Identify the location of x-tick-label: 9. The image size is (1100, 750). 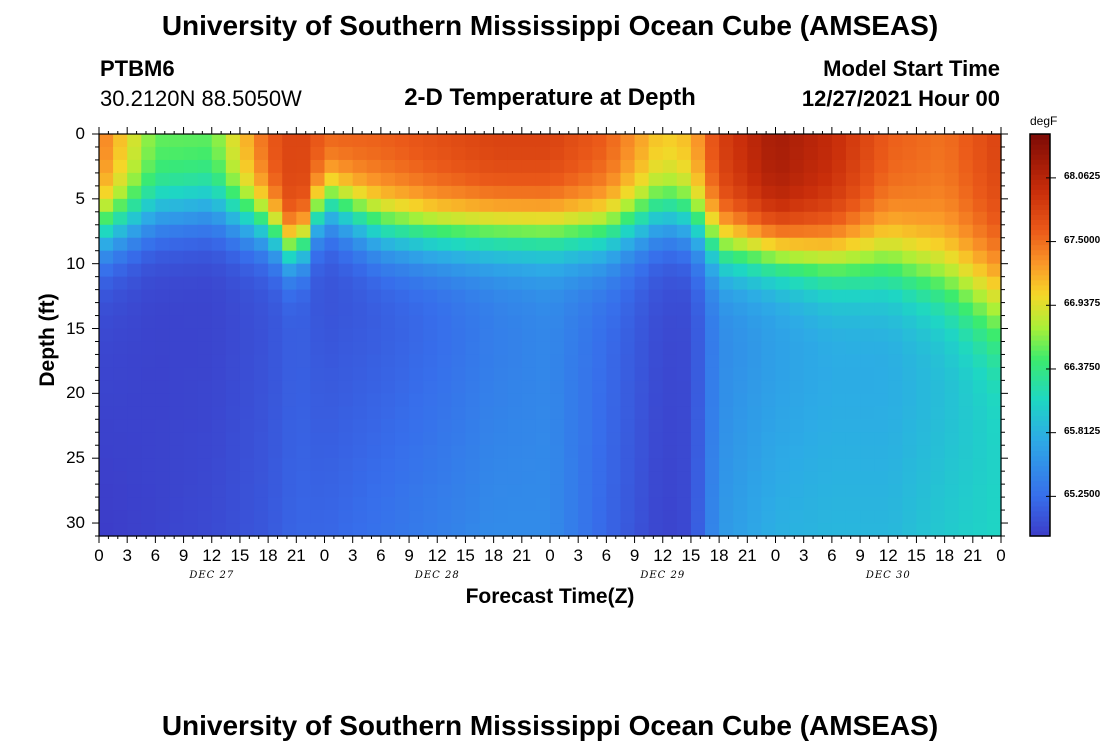
(634, 555).